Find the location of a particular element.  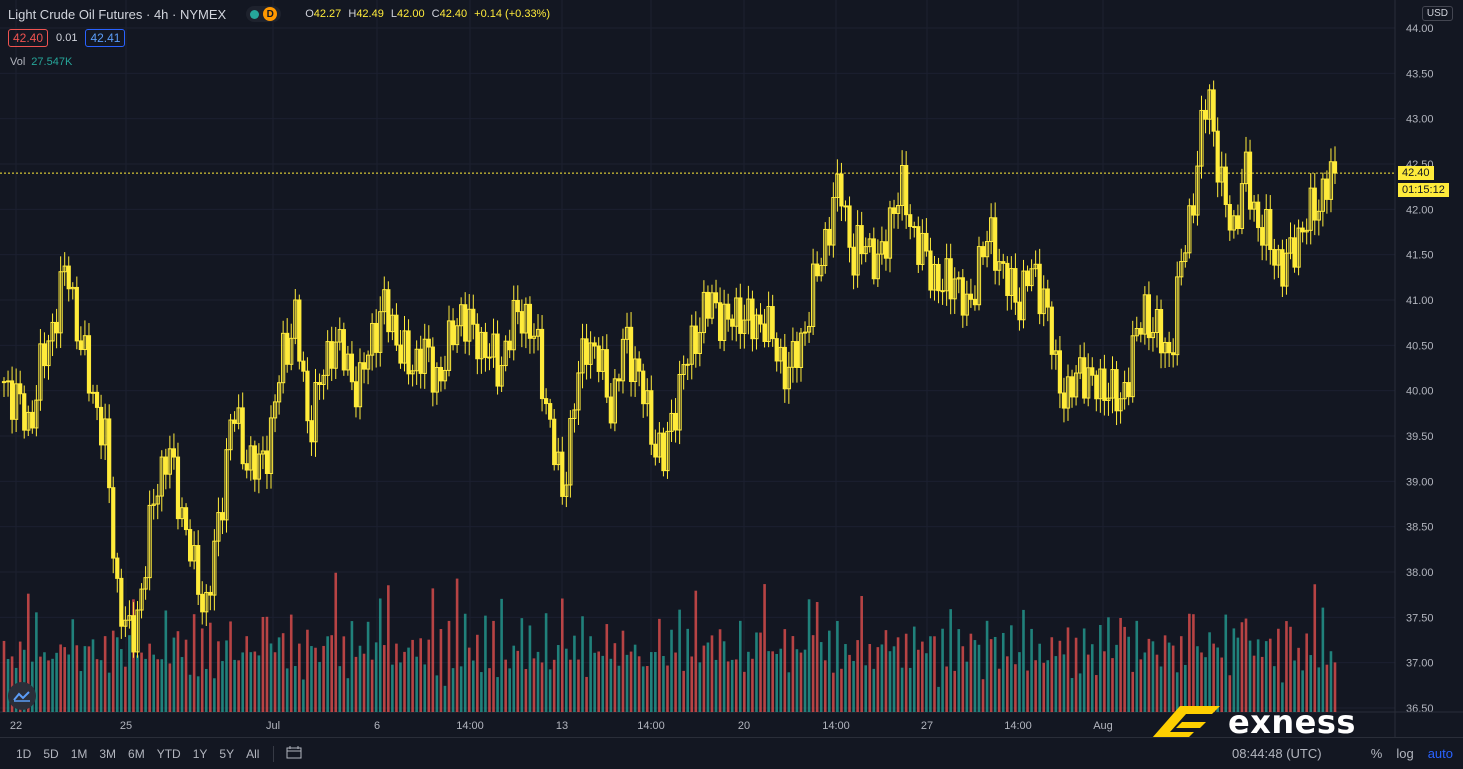

high-value: 42.49 is located at coordinates (370, 14).